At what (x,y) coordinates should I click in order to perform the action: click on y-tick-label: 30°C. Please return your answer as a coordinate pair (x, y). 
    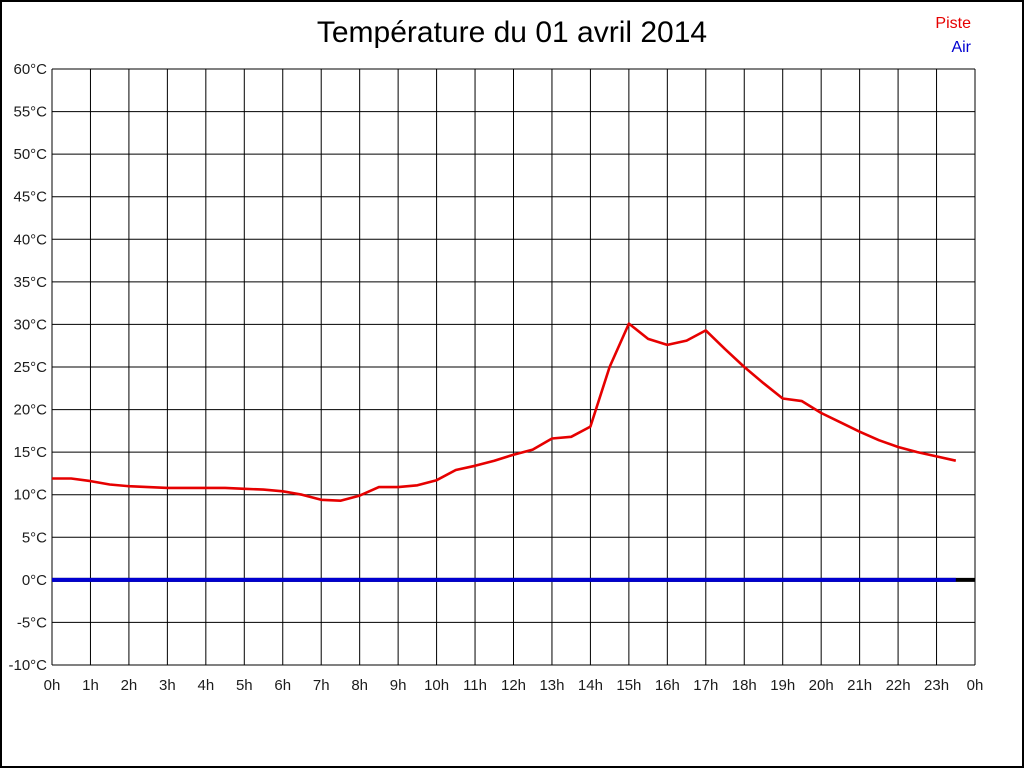
    Looking at the image, I should click on (30, 324).